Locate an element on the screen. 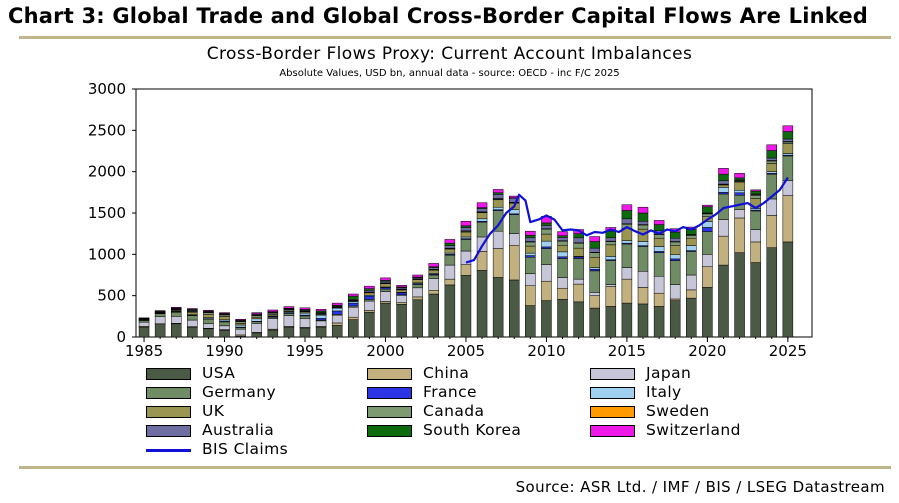  legend-swatch-japan is located at coordinates (612, 374).